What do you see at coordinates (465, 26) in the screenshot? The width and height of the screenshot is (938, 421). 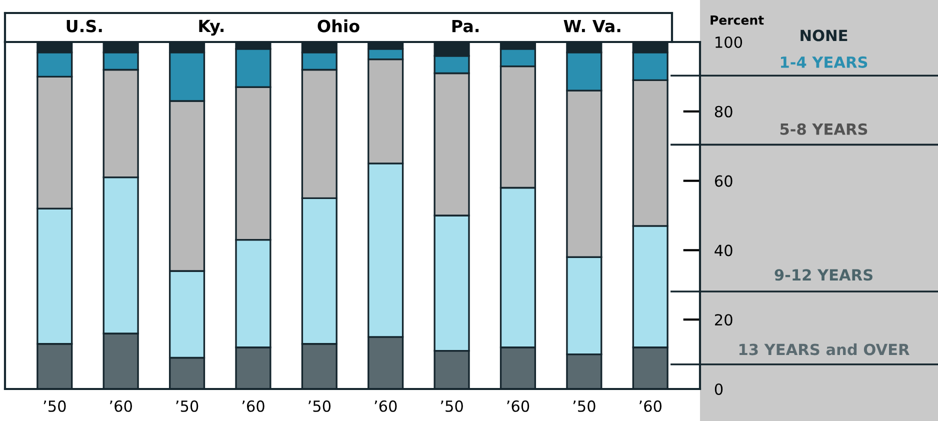 I see `text: Pa.` at bounding box center [465, 26].